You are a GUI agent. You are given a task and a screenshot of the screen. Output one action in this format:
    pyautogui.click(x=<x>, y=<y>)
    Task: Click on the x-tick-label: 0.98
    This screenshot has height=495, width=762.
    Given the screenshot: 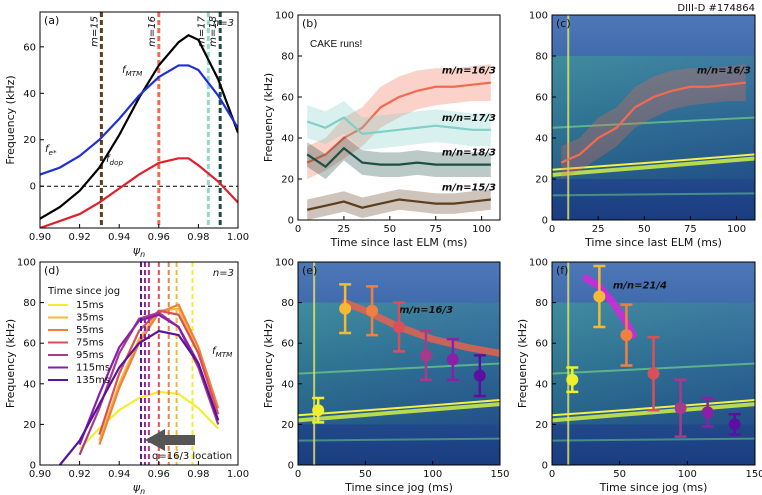 What is the action you would take?
    pyautogui.click(x=198, y=474)
    